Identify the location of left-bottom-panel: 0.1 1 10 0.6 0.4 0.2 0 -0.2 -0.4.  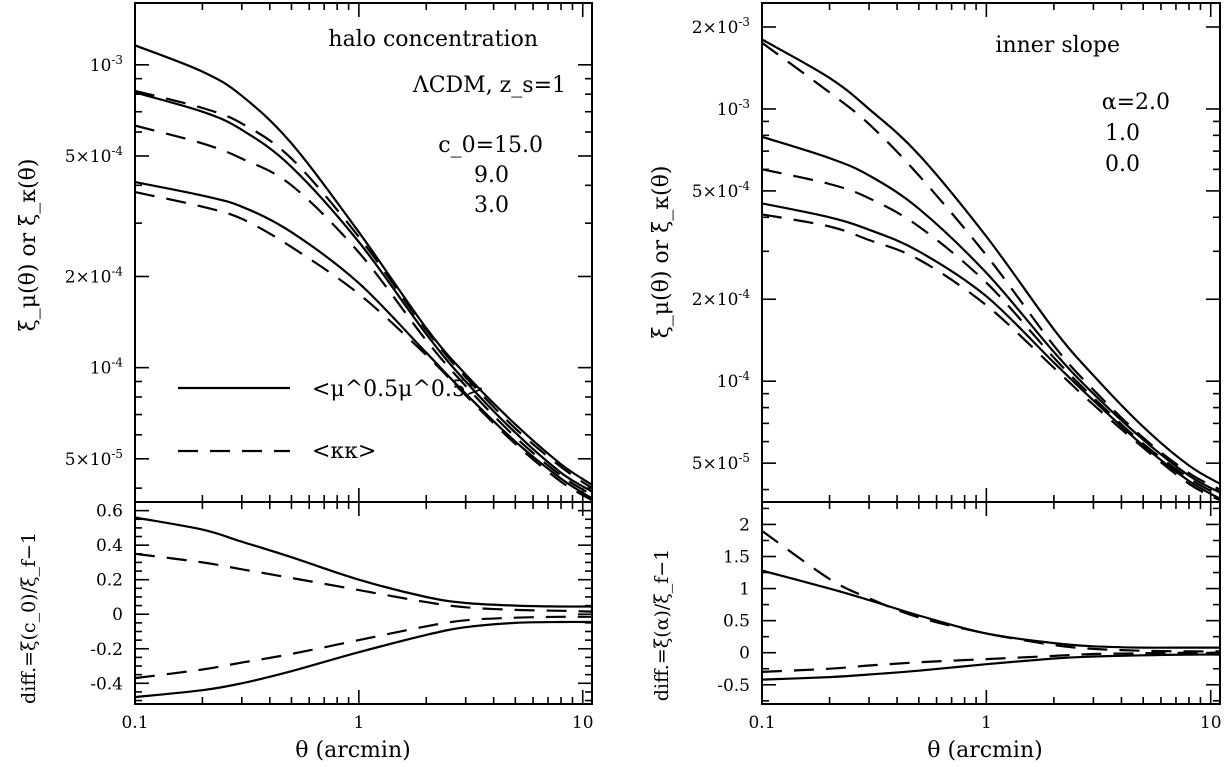
(342, 617).